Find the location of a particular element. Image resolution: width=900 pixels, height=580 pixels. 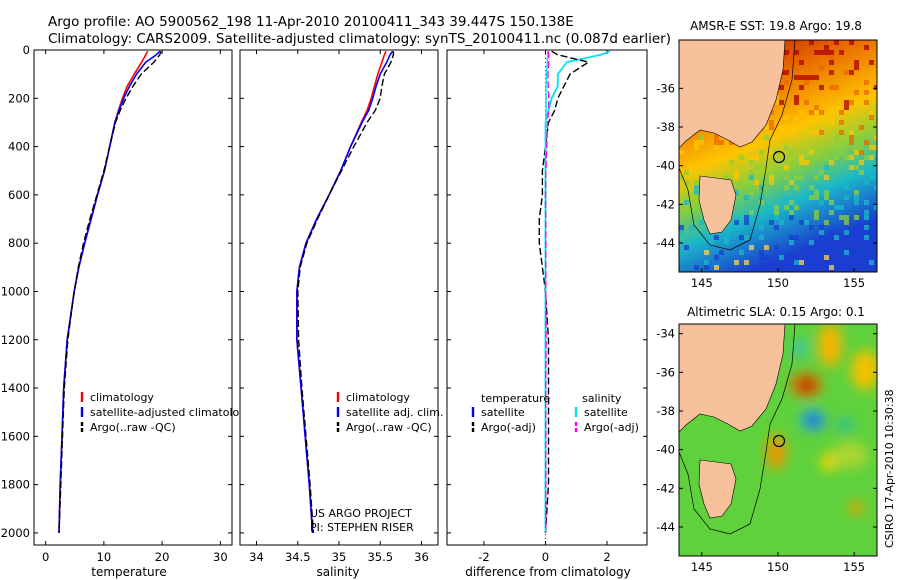

legend-label: climatology is located at coordinates (378, 397).